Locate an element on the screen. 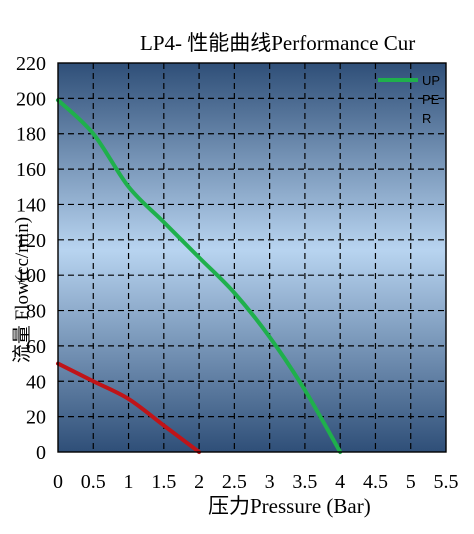 This screenshot has width=474, height=534. chart-title: LP4- 性能曲线Performance Cur is located at coordinates (277, 43).